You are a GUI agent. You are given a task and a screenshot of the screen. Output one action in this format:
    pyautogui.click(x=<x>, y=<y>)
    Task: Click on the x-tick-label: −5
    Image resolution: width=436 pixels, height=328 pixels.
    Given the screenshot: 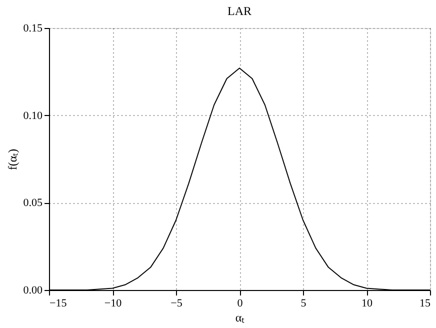 What is the action you would take?
    pyautogui.click(x=176, y=304)
    